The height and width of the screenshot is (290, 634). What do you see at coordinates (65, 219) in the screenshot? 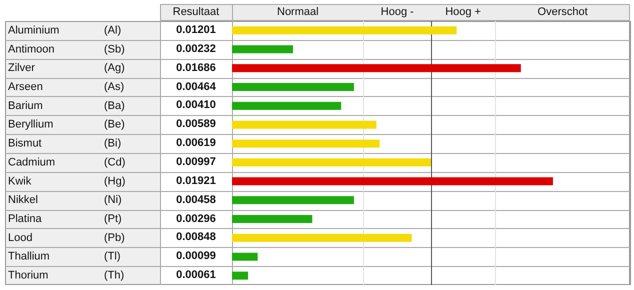
I see `category-label: Platina (Pt)` at bounding box center [65, 219].